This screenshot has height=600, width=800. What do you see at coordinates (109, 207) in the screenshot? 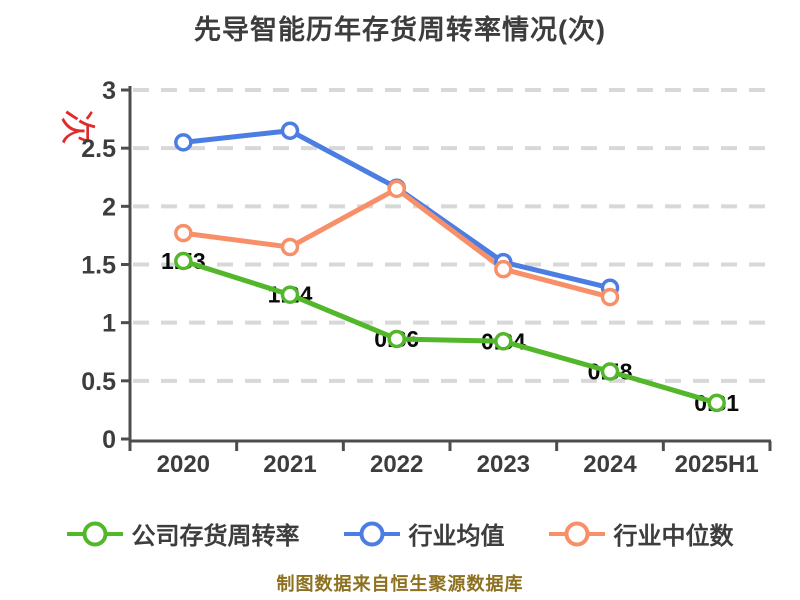
I see `svg-text: 2` at bounding box center [109, 207].